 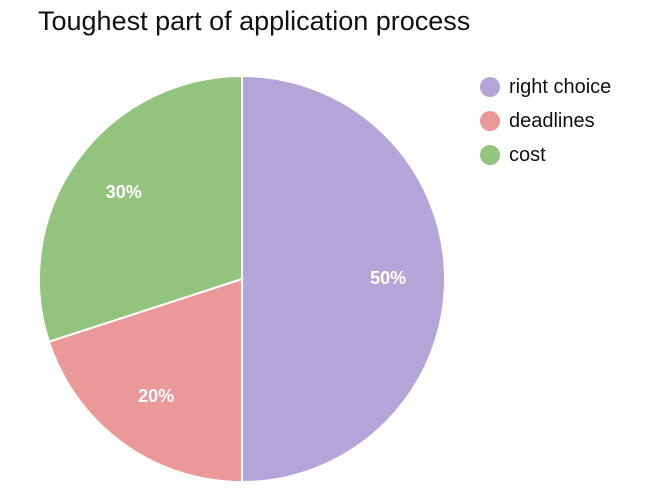 I want to click on legend-swatch-cost, so click(x=490, y=155).